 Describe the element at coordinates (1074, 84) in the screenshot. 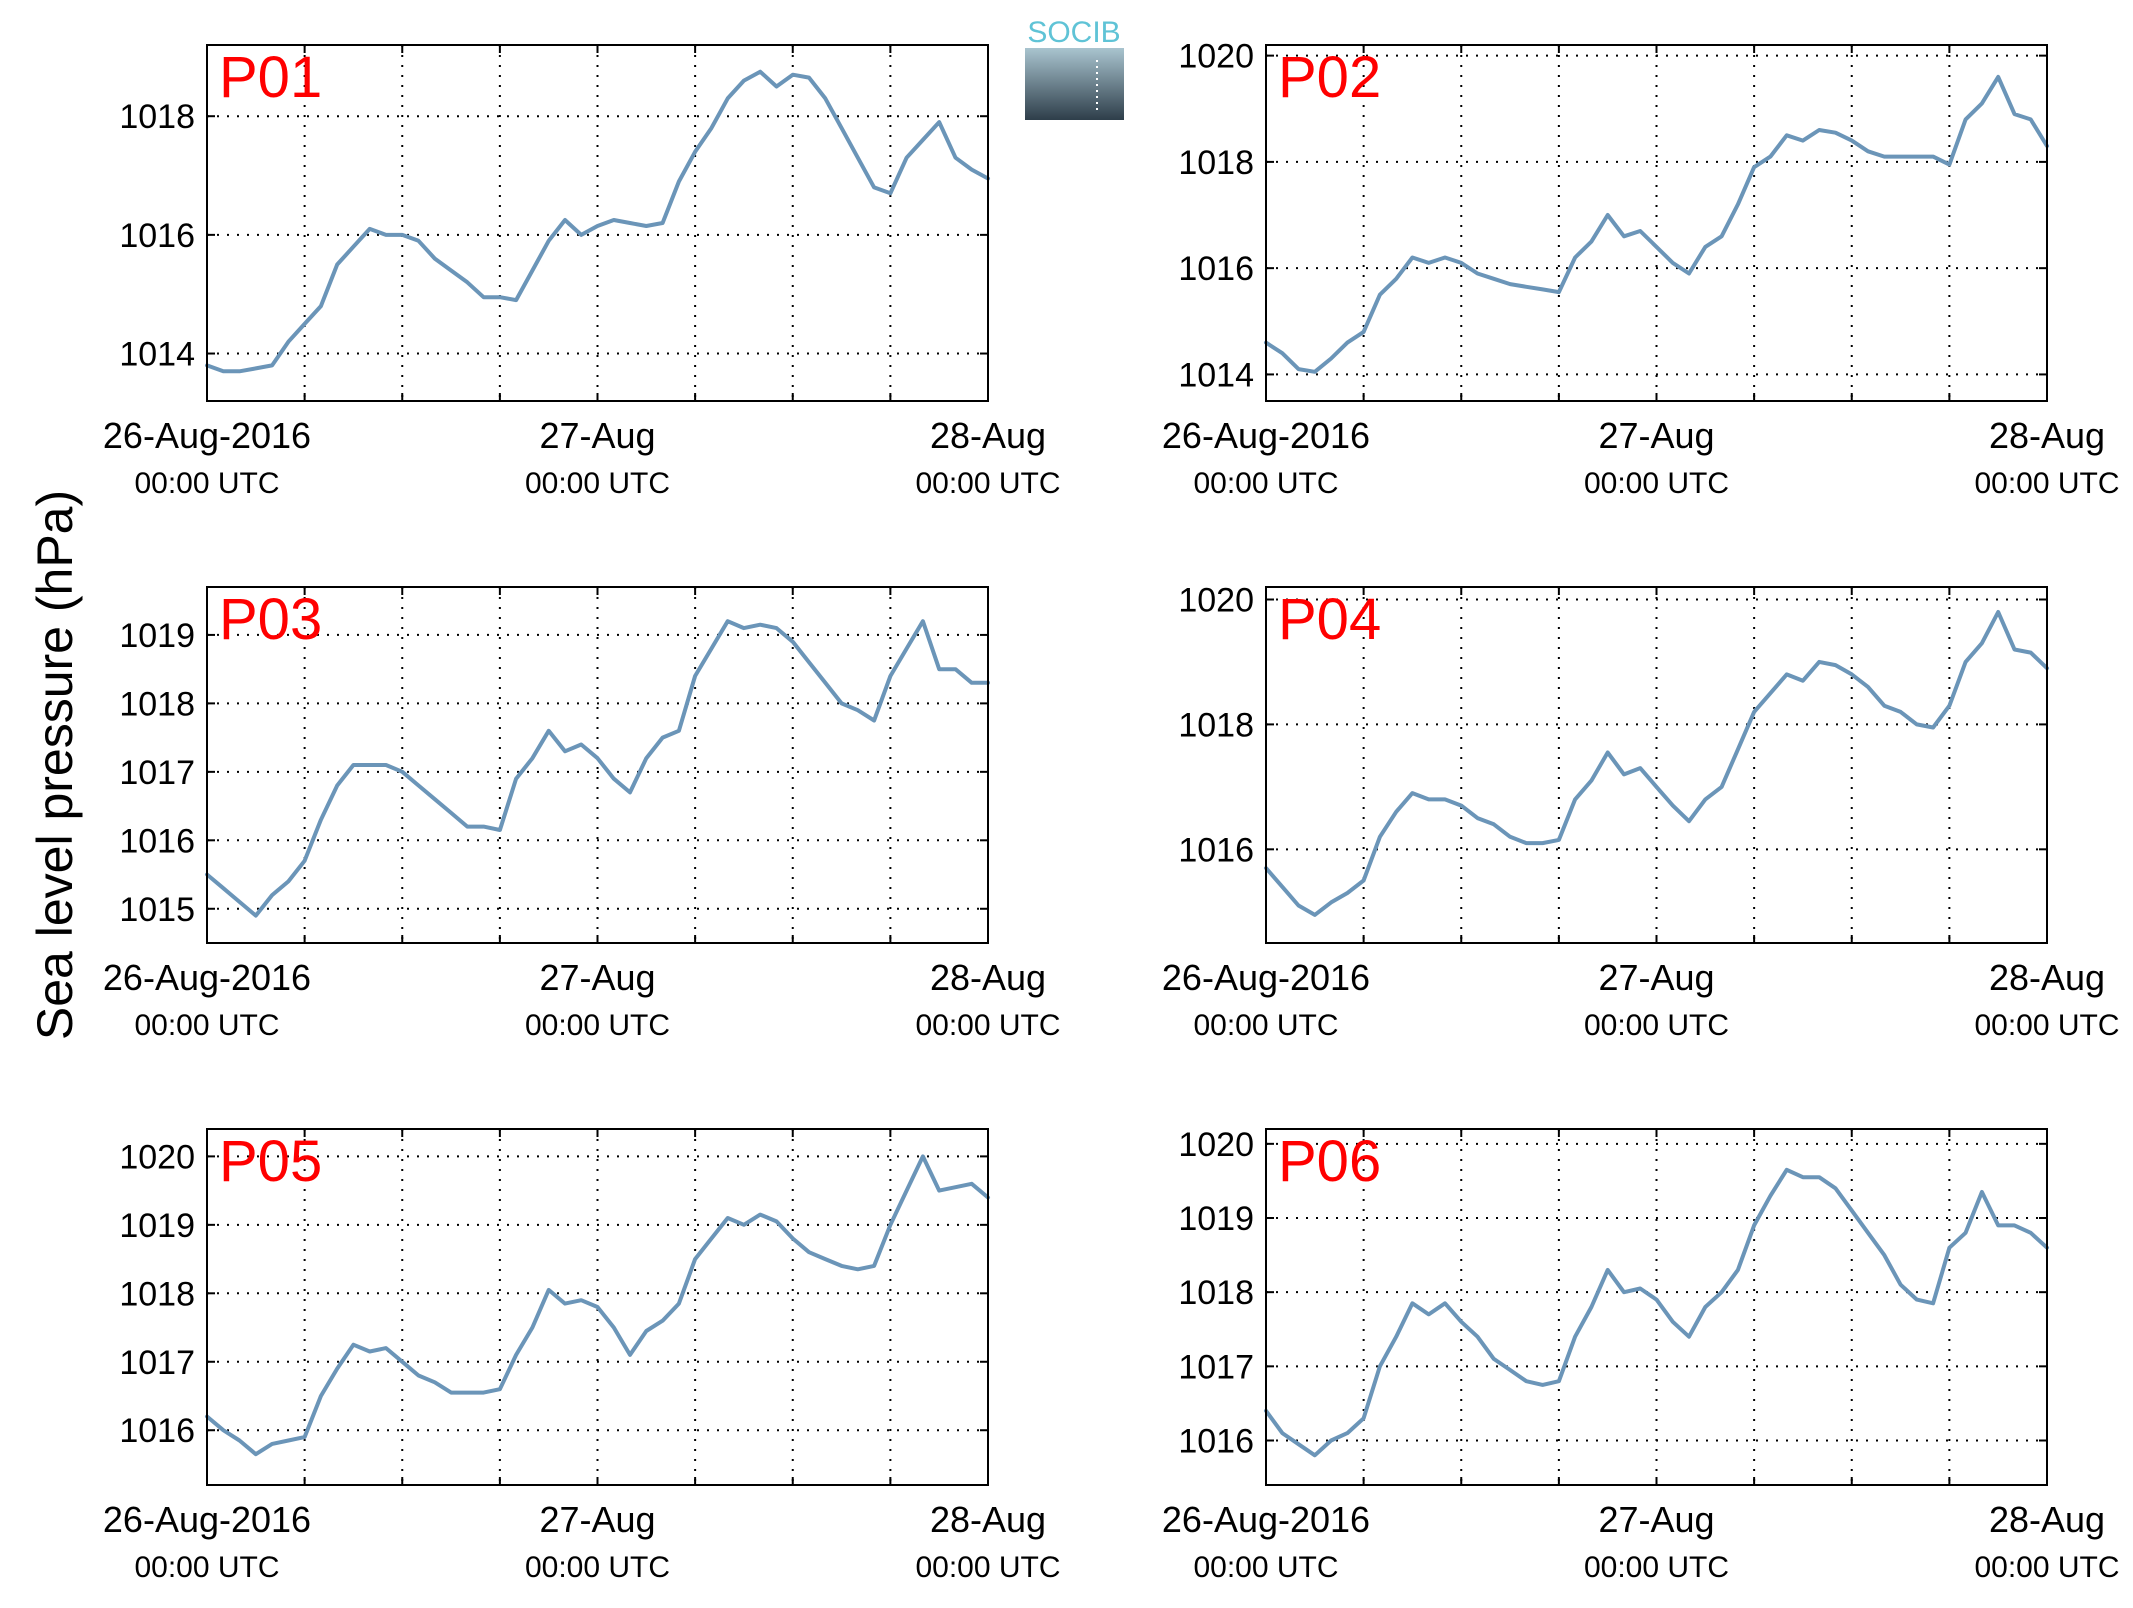

I see `logo-gradient-block` at that location.